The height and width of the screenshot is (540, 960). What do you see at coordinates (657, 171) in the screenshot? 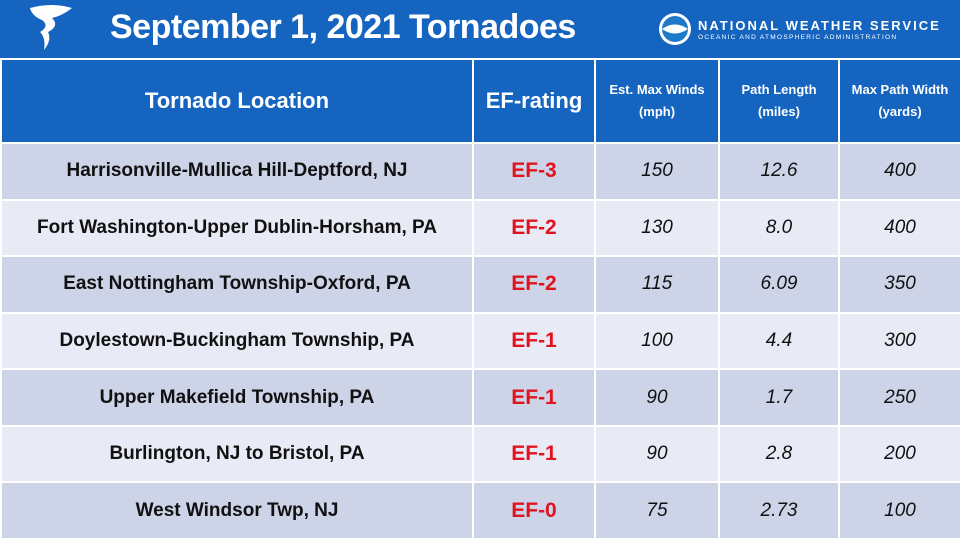
I see `value-cell: 150` at bounding box center [657, 171].